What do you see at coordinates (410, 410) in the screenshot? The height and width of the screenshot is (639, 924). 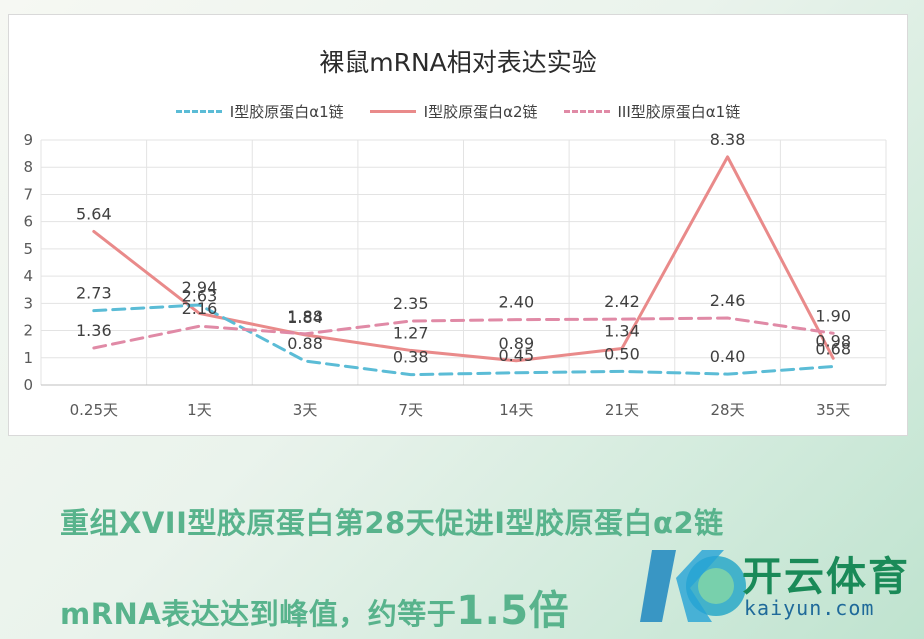 I see `x-tick-label: 7天` at bounding box center [410, 410].